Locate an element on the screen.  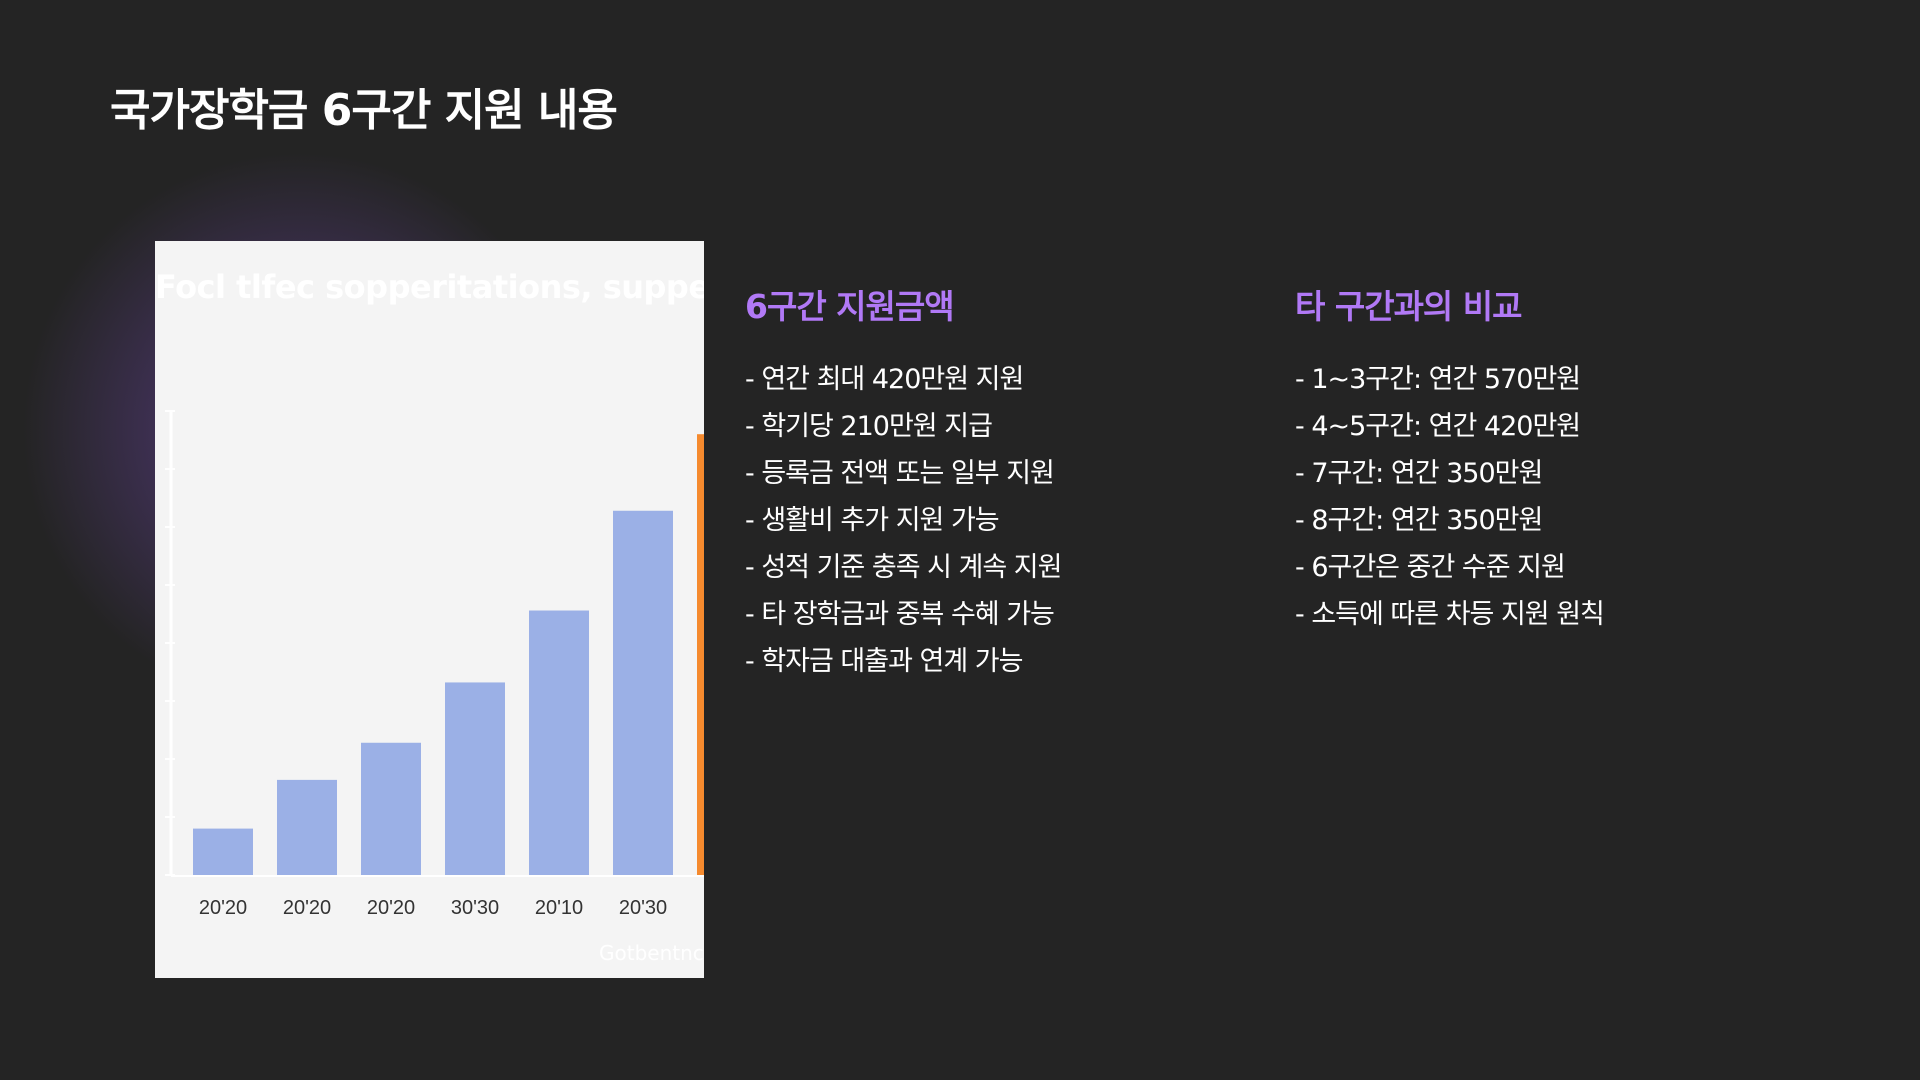
bar-chart: 20'20 20'20 20'20 30'30 20'10 20'30 2 is located at coordinates (434, 664).